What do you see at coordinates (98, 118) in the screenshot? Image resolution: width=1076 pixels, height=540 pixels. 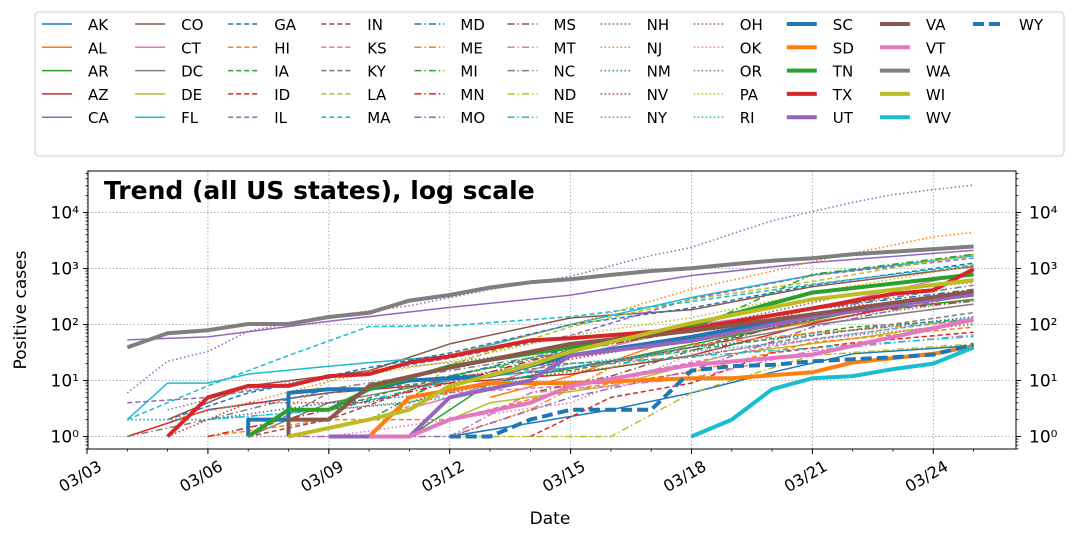 I see `legend-label: CA` at bounding box center [98, 118].